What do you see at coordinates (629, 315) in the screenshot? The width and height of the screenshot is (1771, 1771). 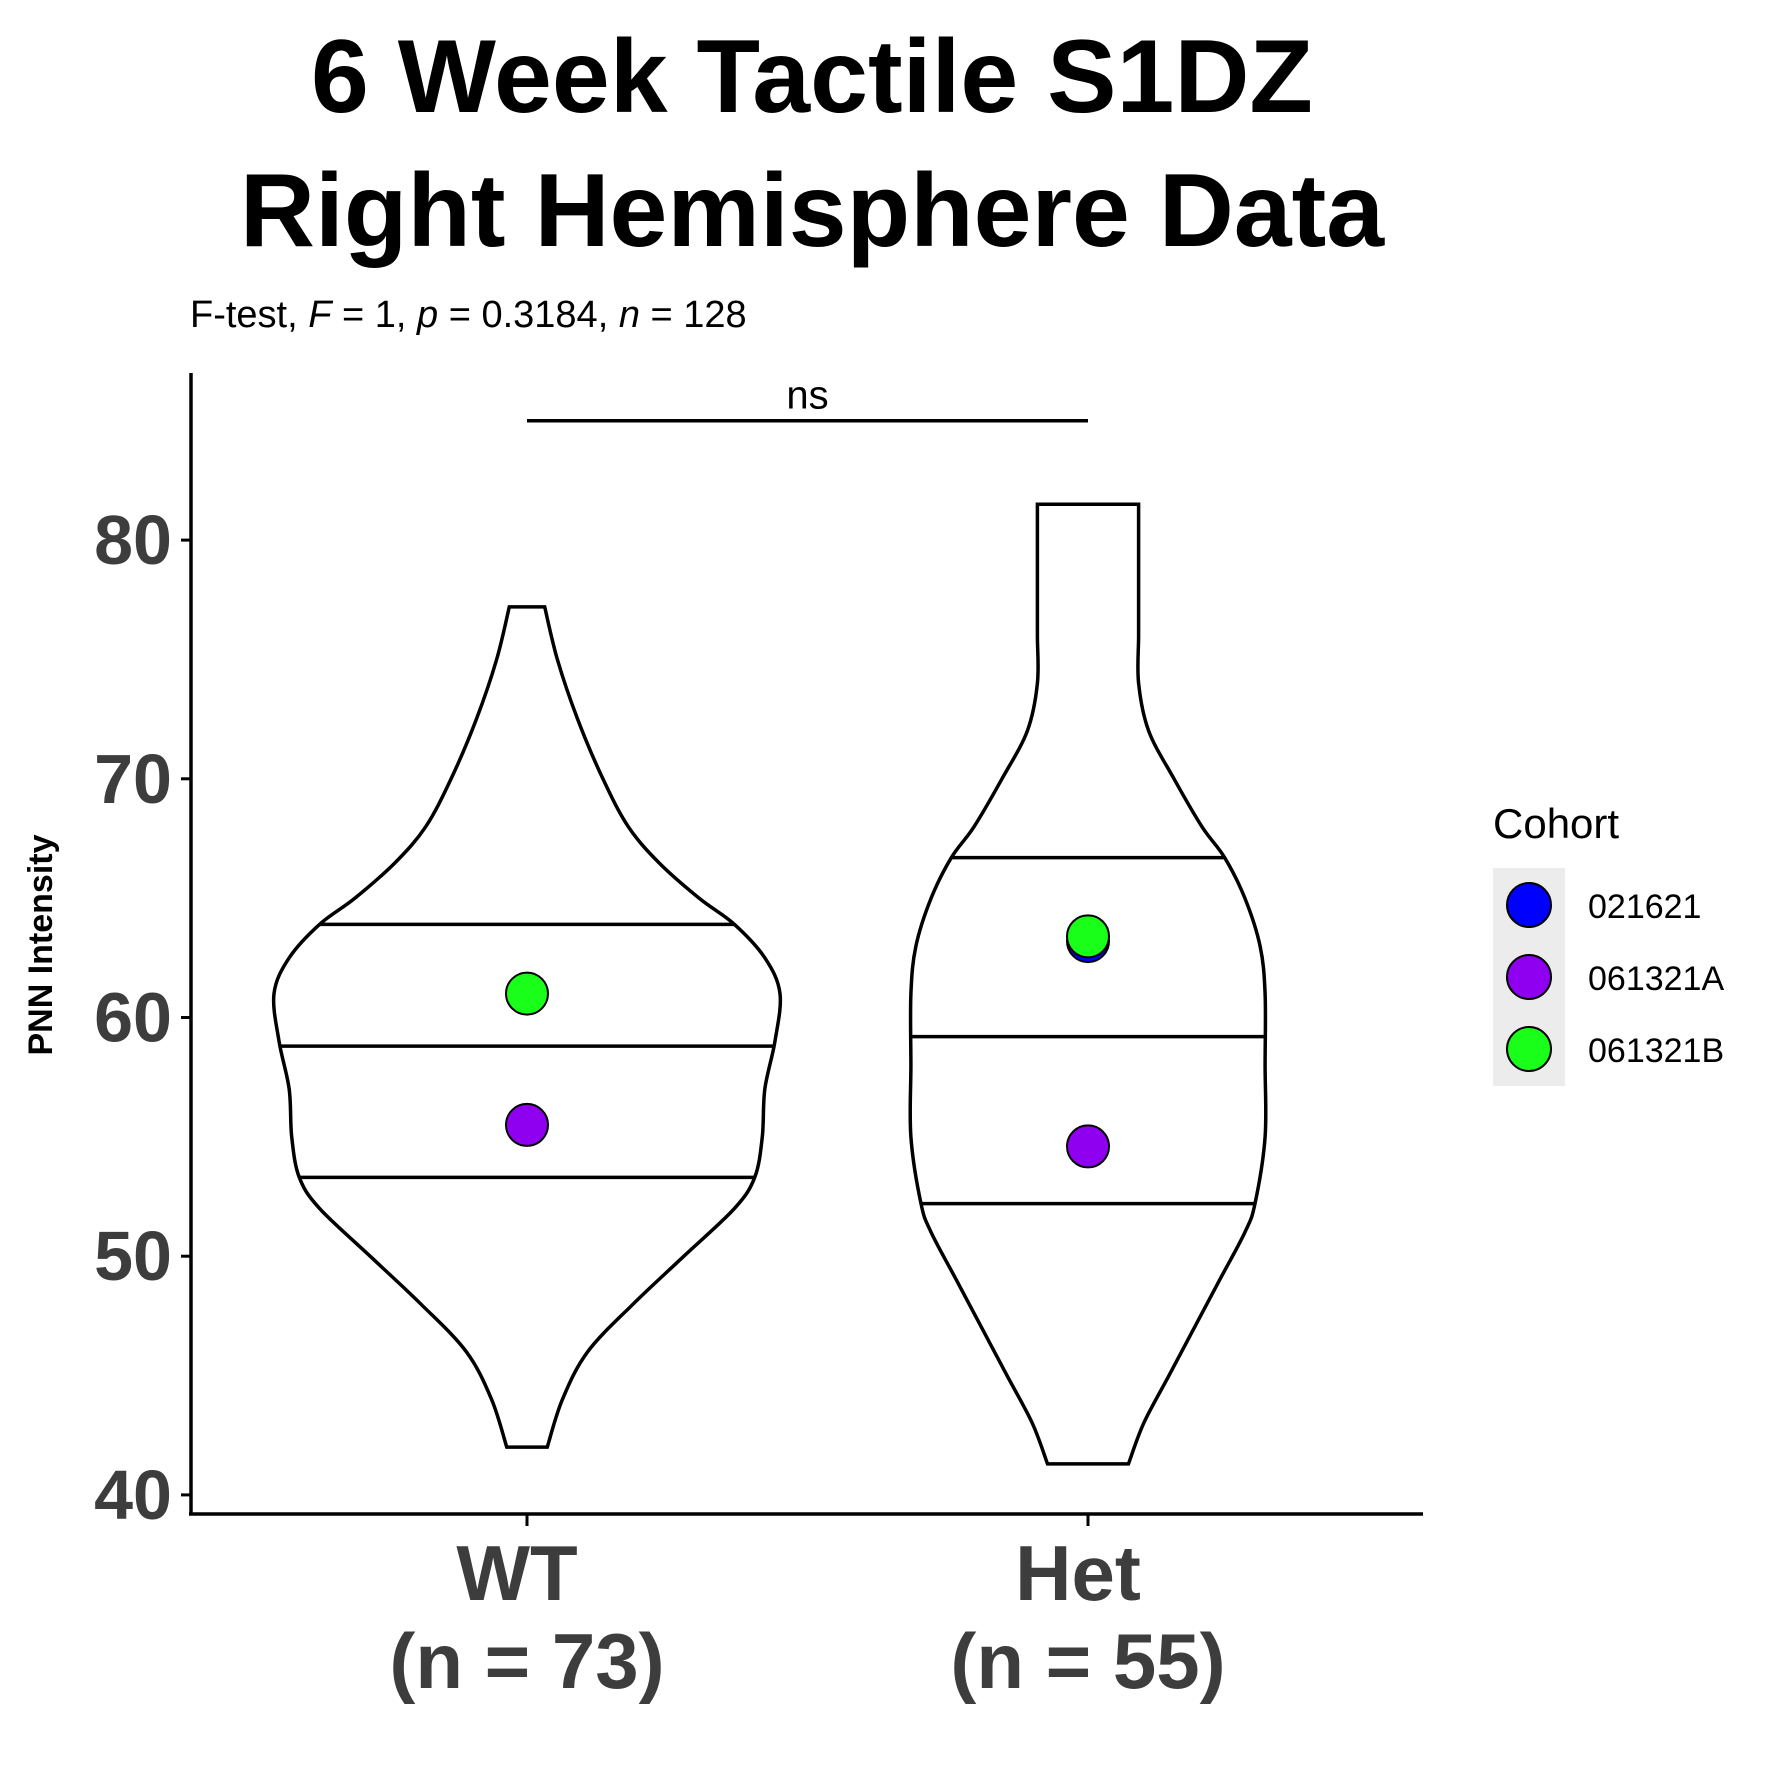 I see `subtitle-n-symbol: n` at bounding box center [629, 315].